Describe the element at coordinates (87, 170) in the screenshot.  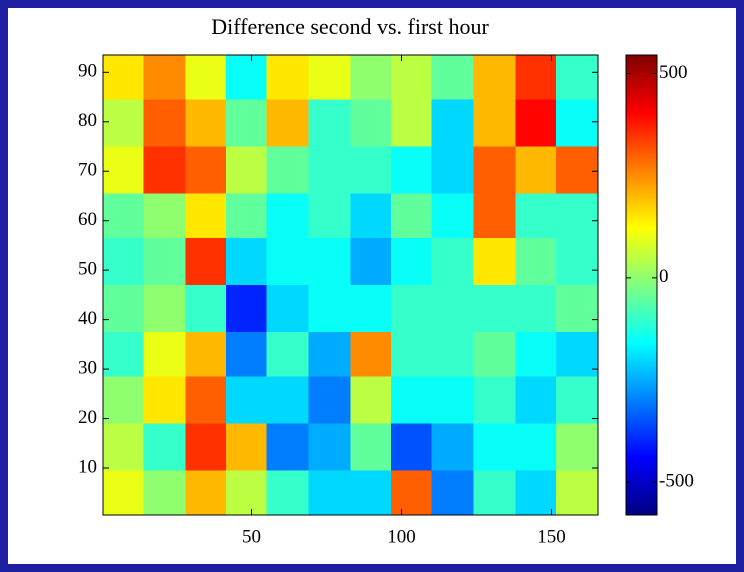
I see `y-tick-label: 70` at that location.